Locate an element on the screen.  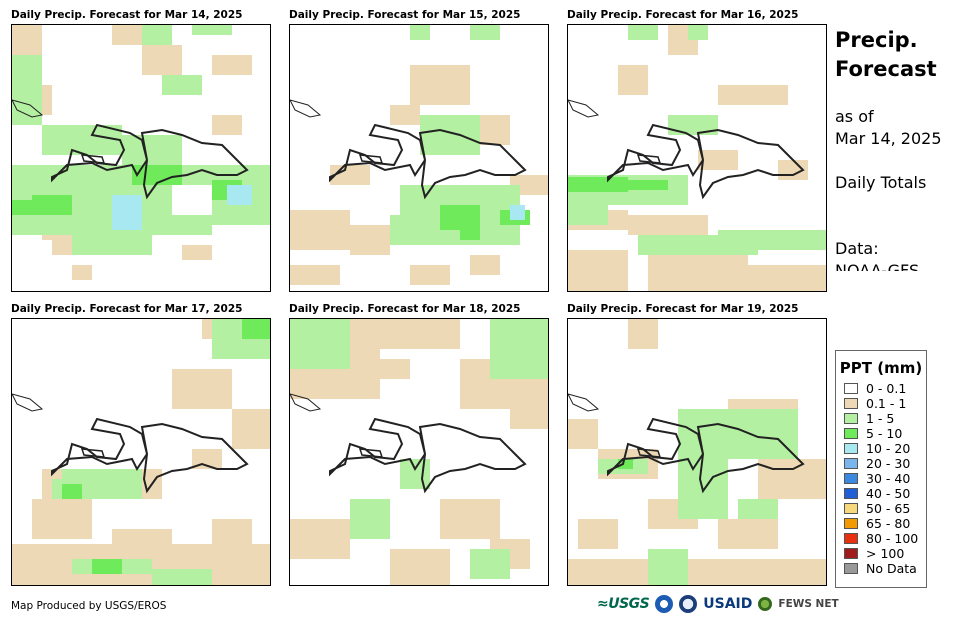
legend-label: 5 - 10 is located at coordinates (884, 433).